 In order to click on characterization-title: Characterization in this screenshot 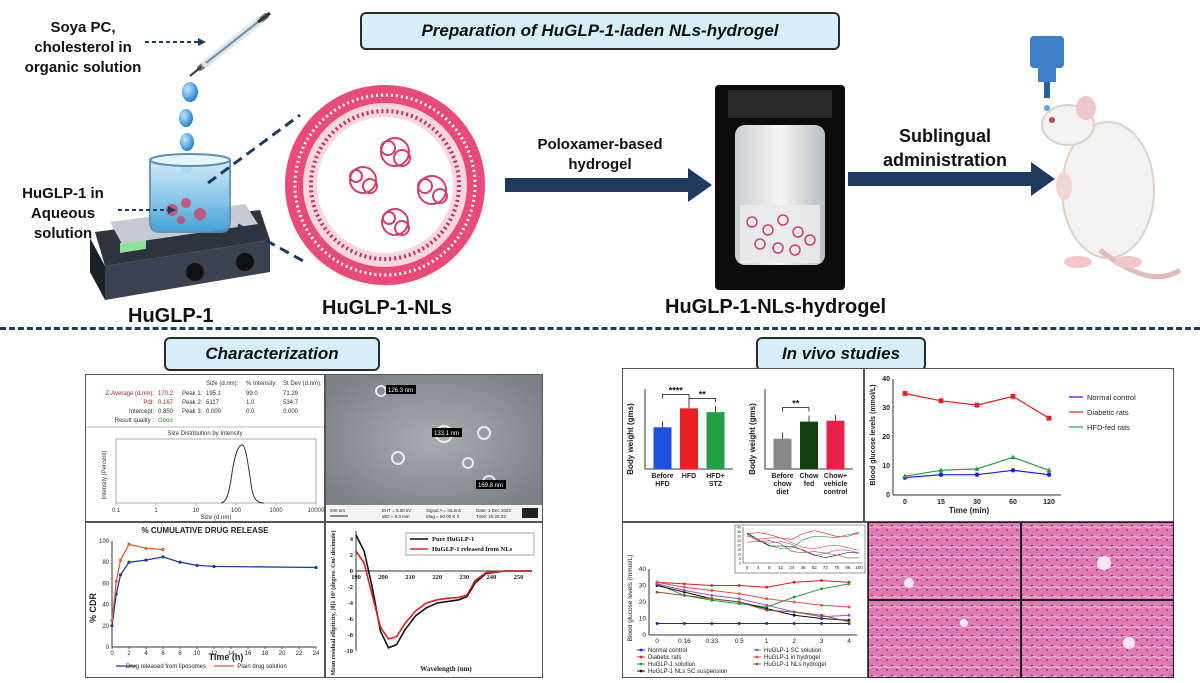, I will do `click(272, 353)`.